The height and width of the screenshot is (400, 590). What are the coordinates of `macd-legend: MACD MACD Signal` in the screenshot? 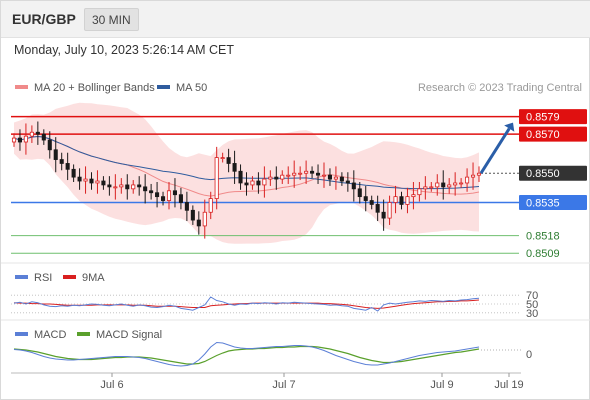 It's located at (88, 335).